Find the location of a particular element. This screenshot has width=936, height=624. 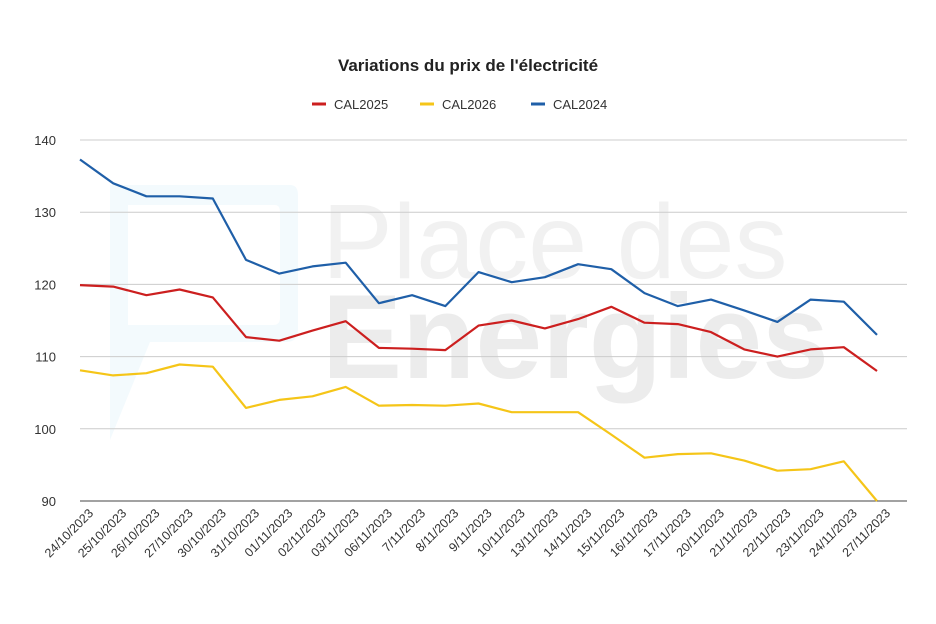

chart-title: Variations du prix de l'électricité is located at coordinates (468, 65).